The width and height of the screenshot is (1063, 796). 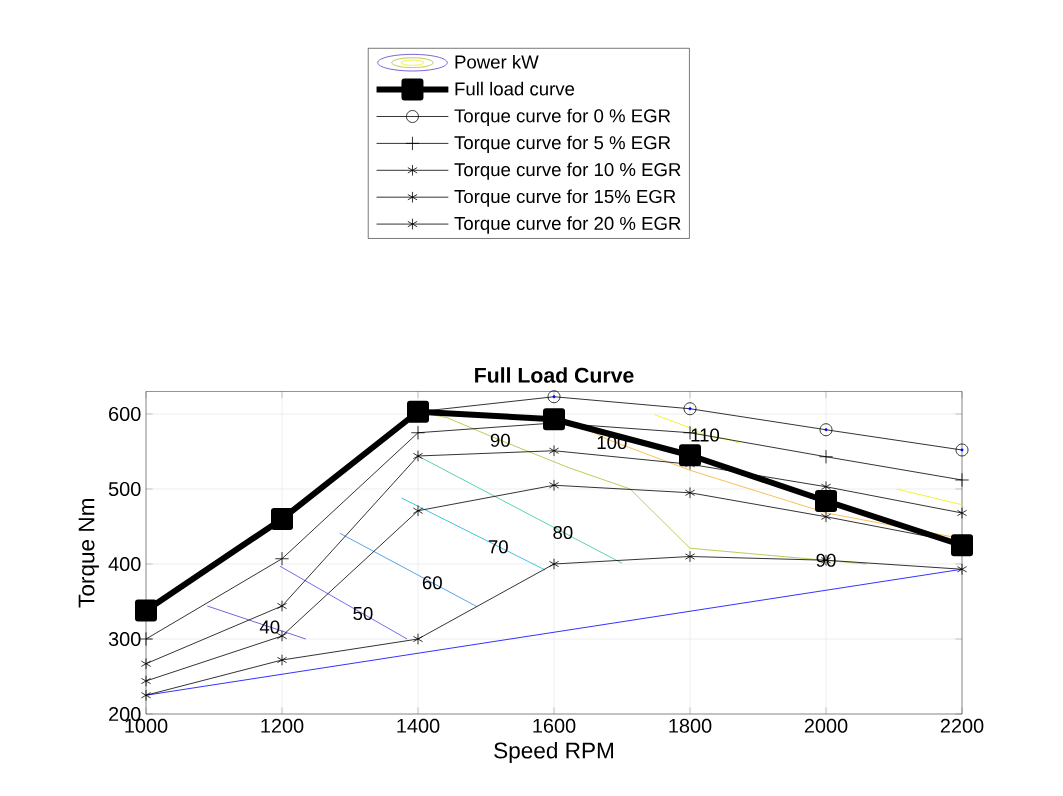 I want to click on legend-label: Torque curve for 5 % EGR, so click(x=562, y=144).